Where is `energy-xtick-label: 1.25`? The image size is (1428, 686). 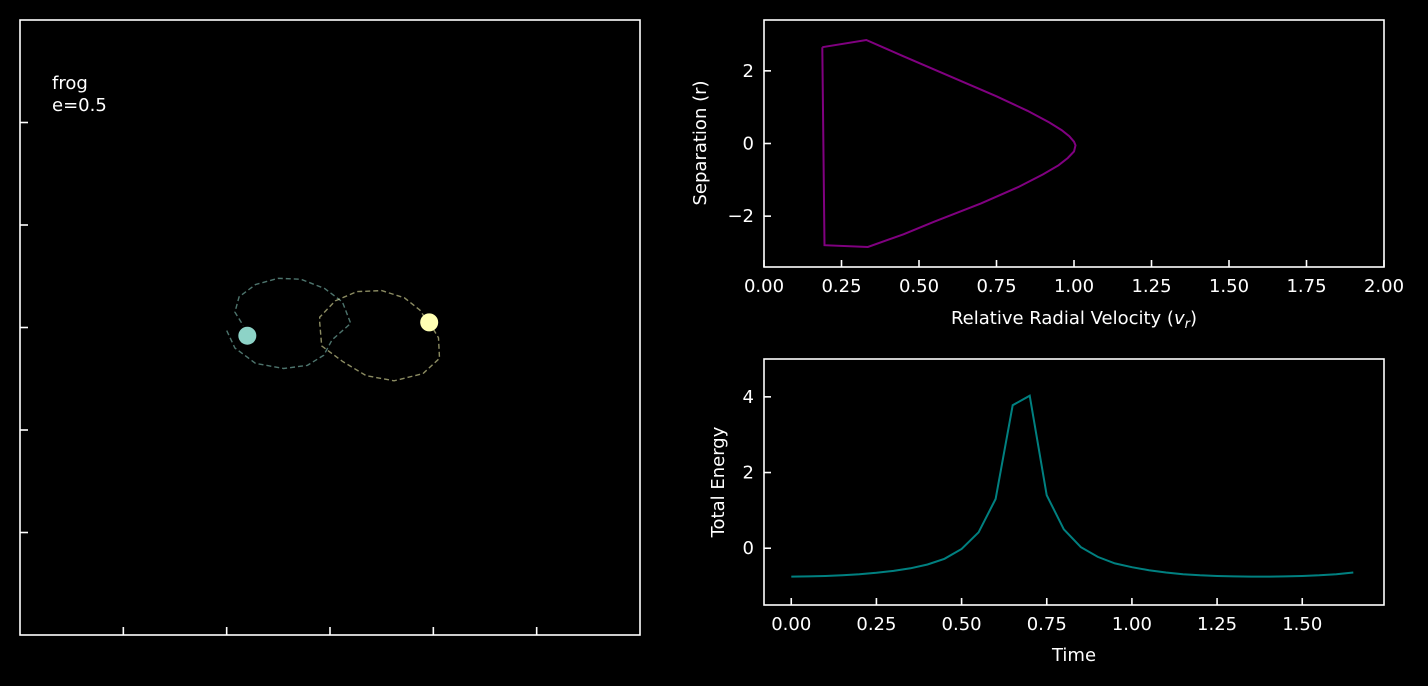 energy-xtick-label: 1.25 is located at coordinates (1217, 624).